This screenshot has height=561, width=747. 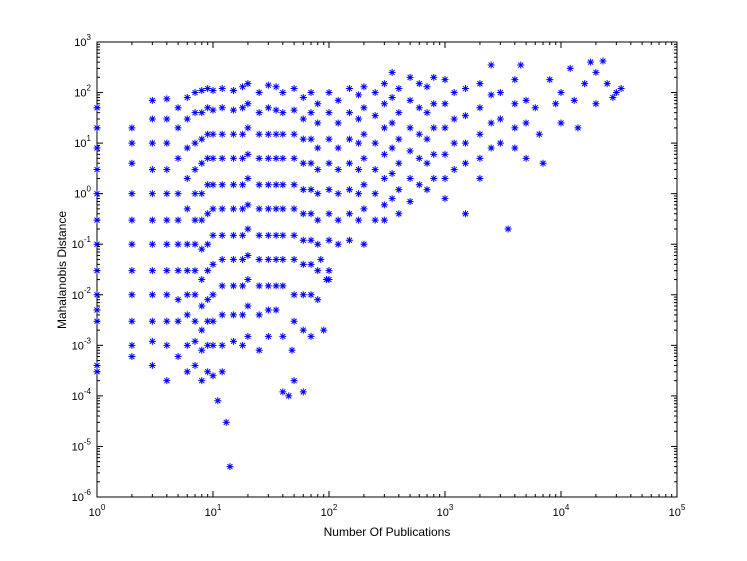 I want to click on y-tick-label: 10⁻¹, so click(x=82, y=243).